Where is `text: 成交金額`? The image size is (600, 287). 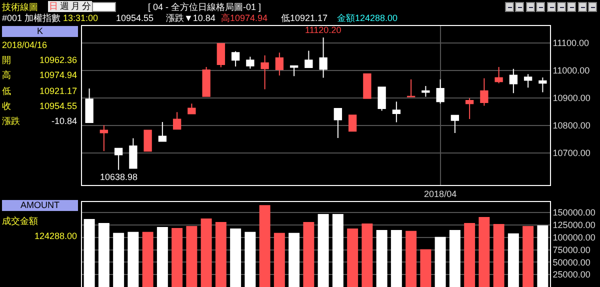 text: 成交金額 is located at coordinates (20, 221).